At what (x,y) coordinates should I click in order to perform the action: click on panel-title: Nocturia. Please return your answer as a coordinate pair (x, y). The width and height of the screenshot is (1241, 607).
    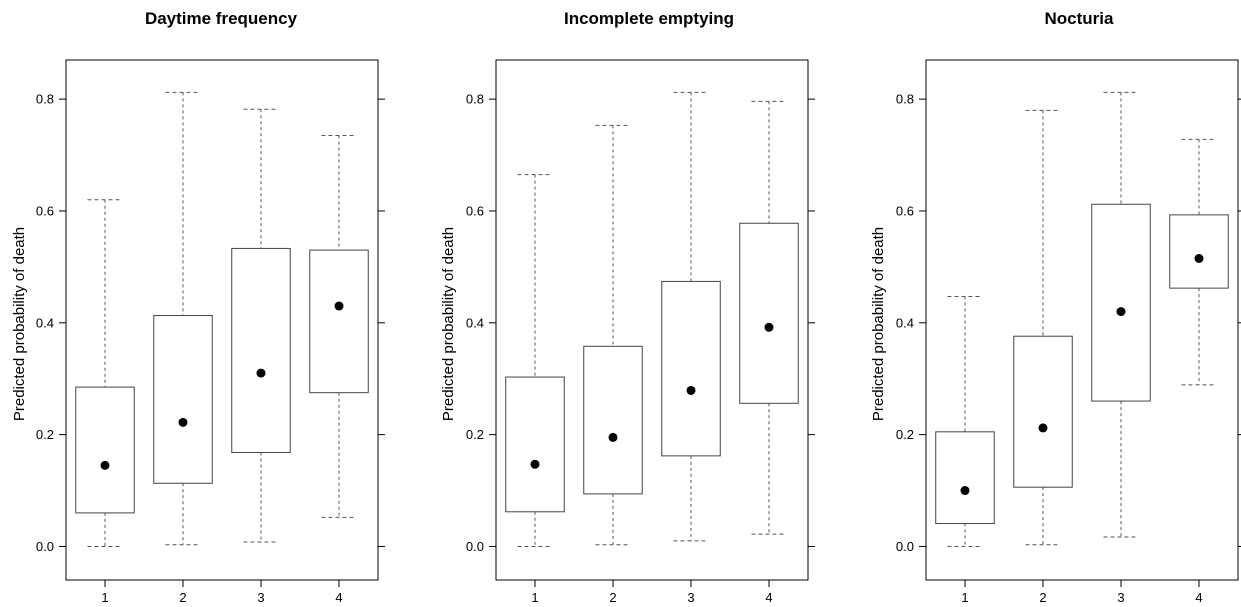
    Looking at the image, I should click on (1080, 18).